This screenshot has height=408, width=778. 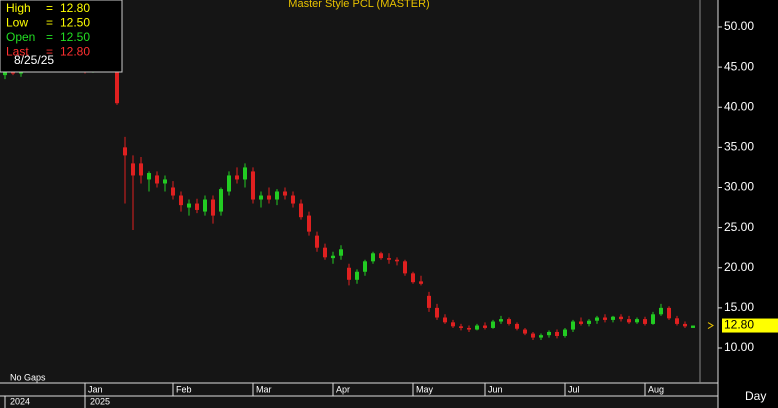 What do you see at coordinates (184, 389) in the screenshot?
I see `x-tick-label: Feb` at bounding box center [184, 389].